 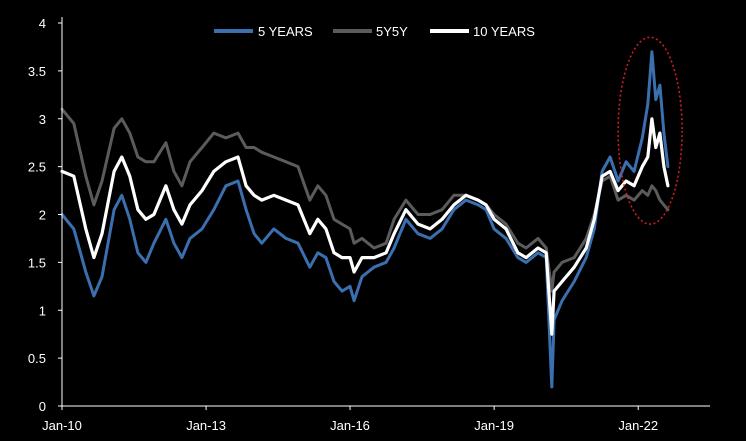 I want to click on legend: 5 YEARS 5Y5Y 10 YEARS, so click(x=374, y=31).